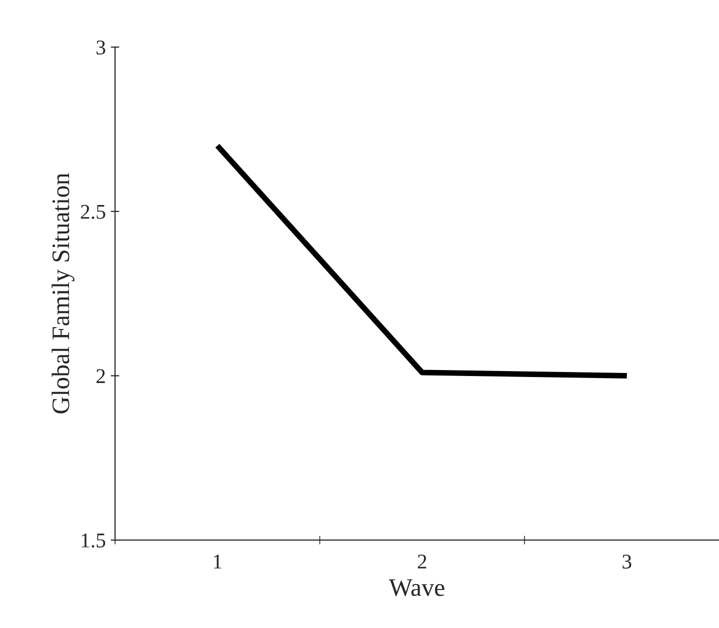 This screenshot has width=719, height=628. What do you see at coordinates (100, 376) in the screenshot?
I see `y-tick-label: 2` at bounding box center [100, 376].